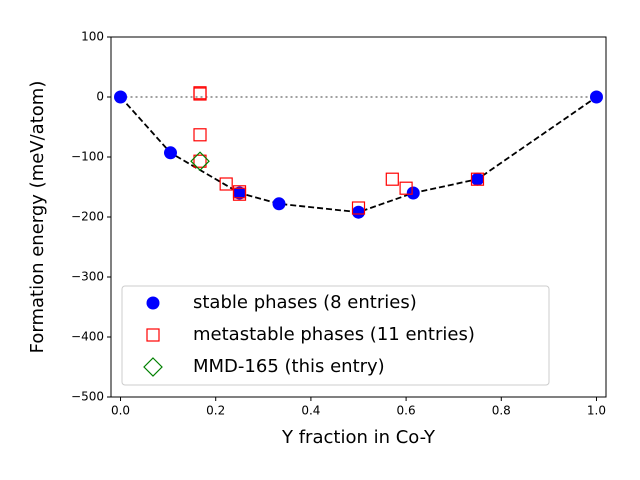  Describe the element at coordinates (358, 437) in the screenshot. I see `x-axis-label: Y fraction in Co-Y` at that location.